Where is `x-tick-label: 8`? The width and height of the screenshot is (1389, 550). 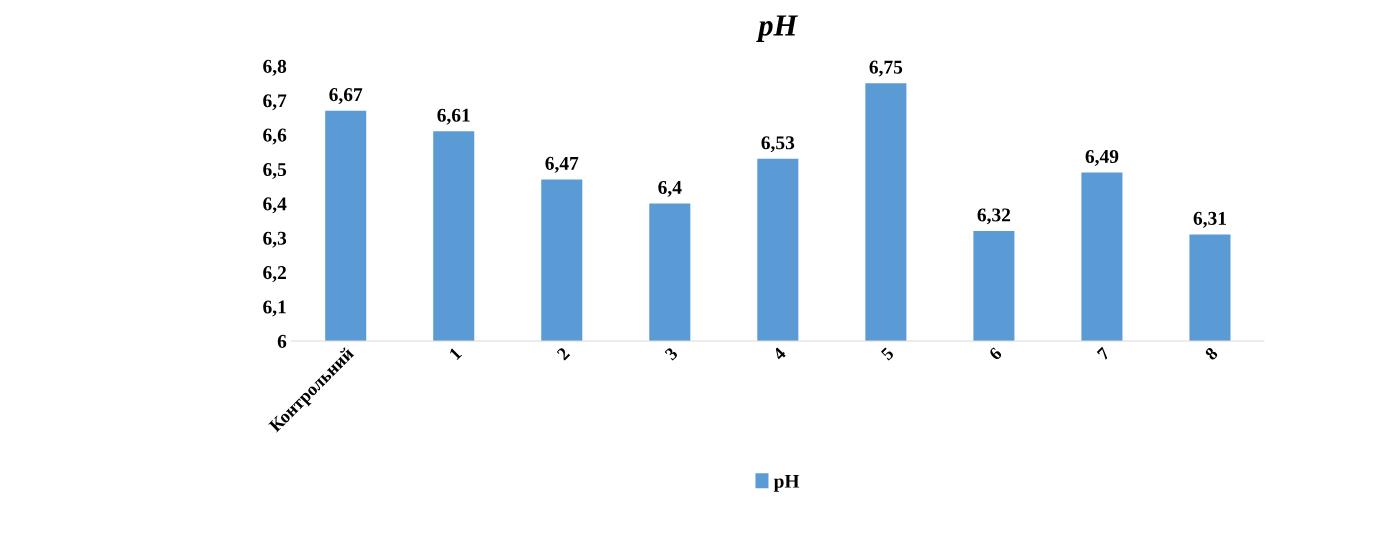 x-tick-label: 8 is located at coordinates (1211, 353).